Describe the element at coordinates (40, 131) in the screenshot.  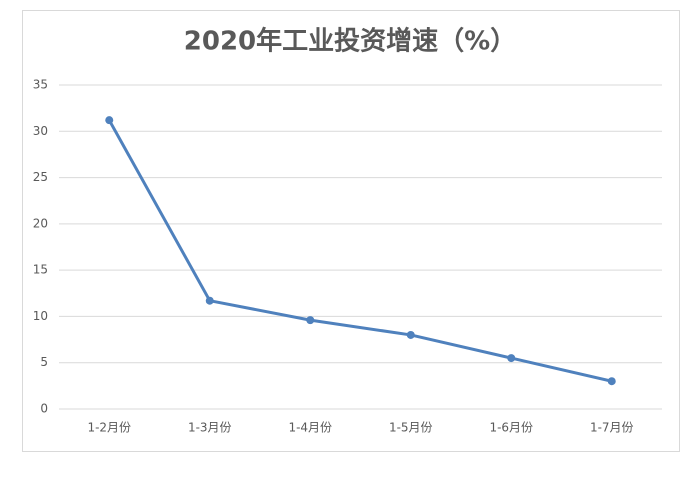
I see `y-tick-label: 30` at that location.